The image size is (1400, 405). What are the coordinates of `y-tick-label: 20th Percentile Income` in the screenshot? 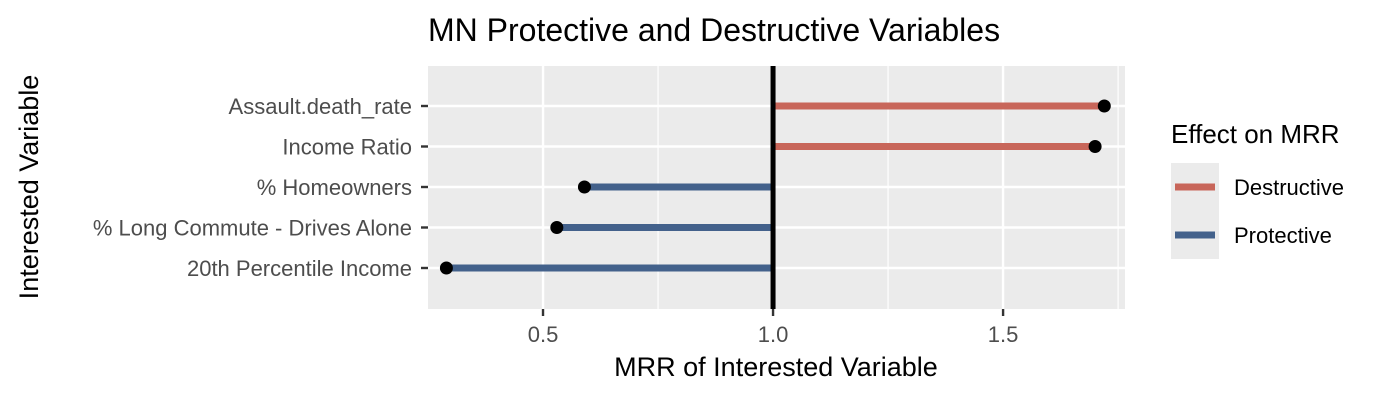 It's located at (299, 268).